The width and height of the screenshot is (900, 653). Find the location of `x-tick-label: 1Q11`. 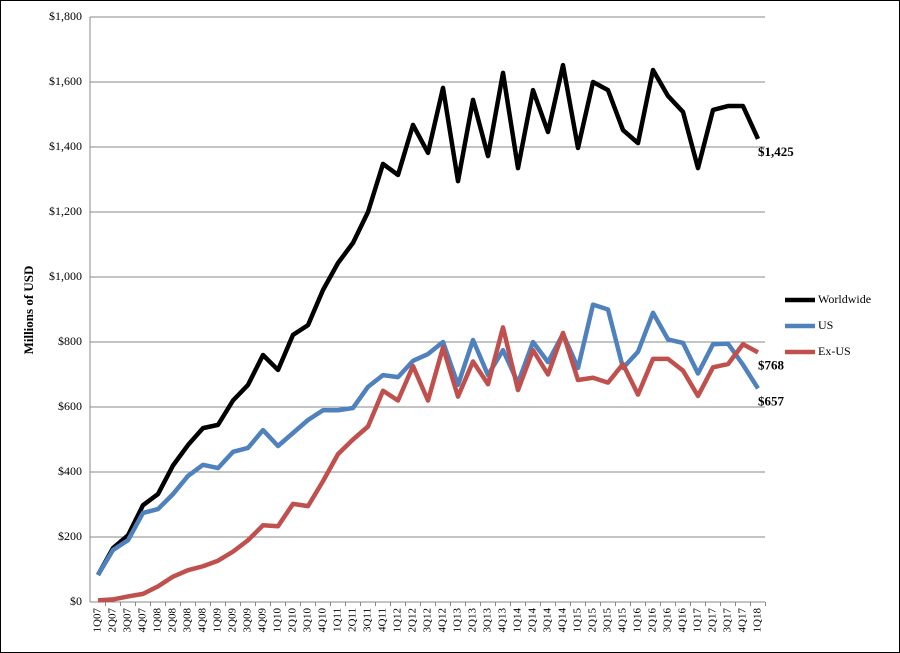

x-tick-label: 1Q11 is located at coordinates (338, 620).